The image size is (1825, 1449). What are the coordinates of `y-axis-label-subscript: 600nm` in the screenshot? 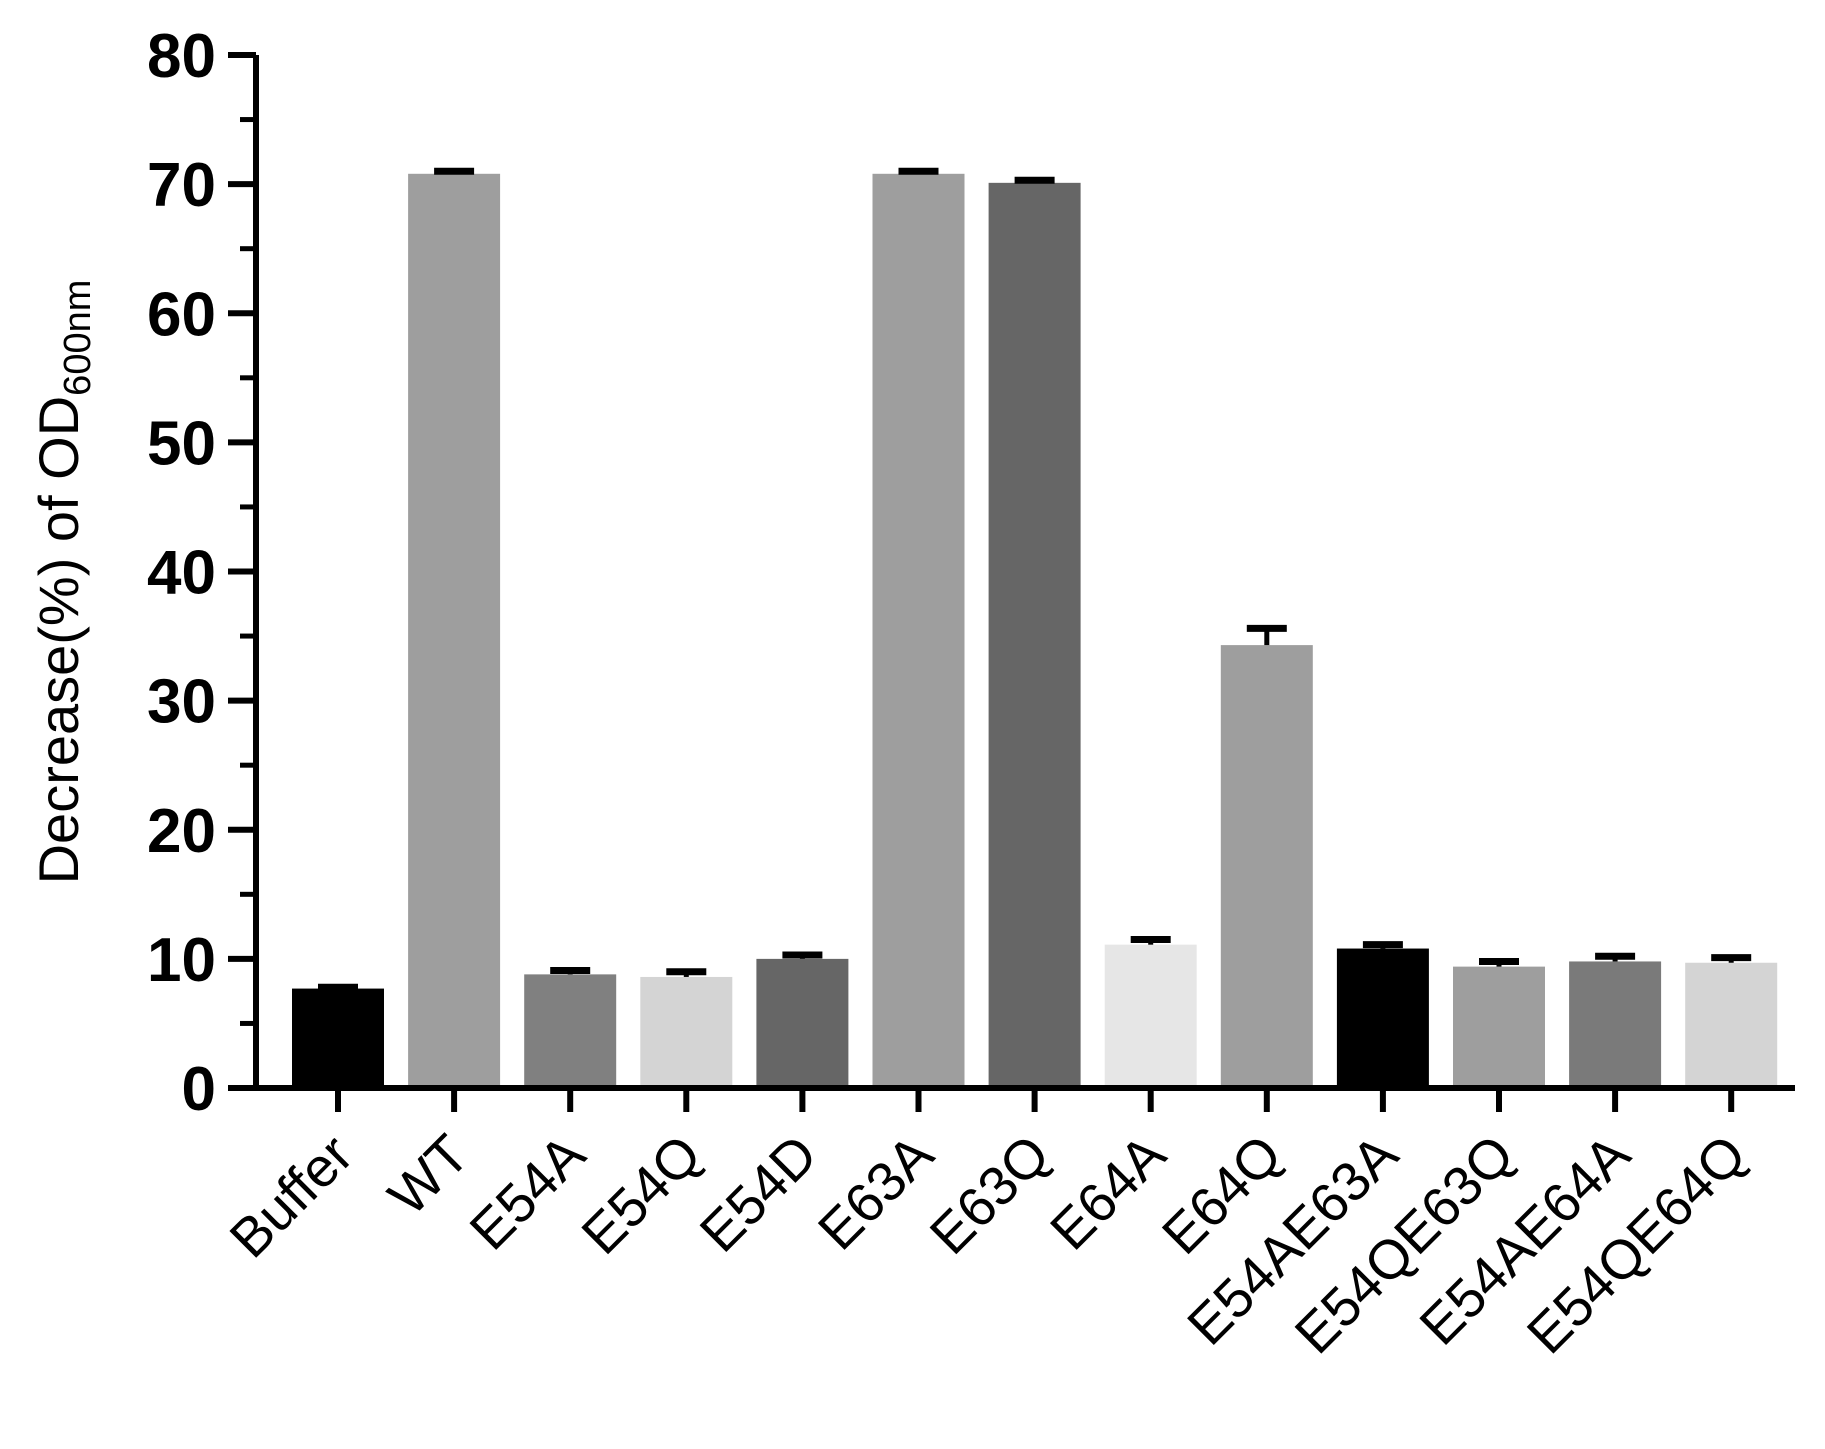 It's located at (78, 338).